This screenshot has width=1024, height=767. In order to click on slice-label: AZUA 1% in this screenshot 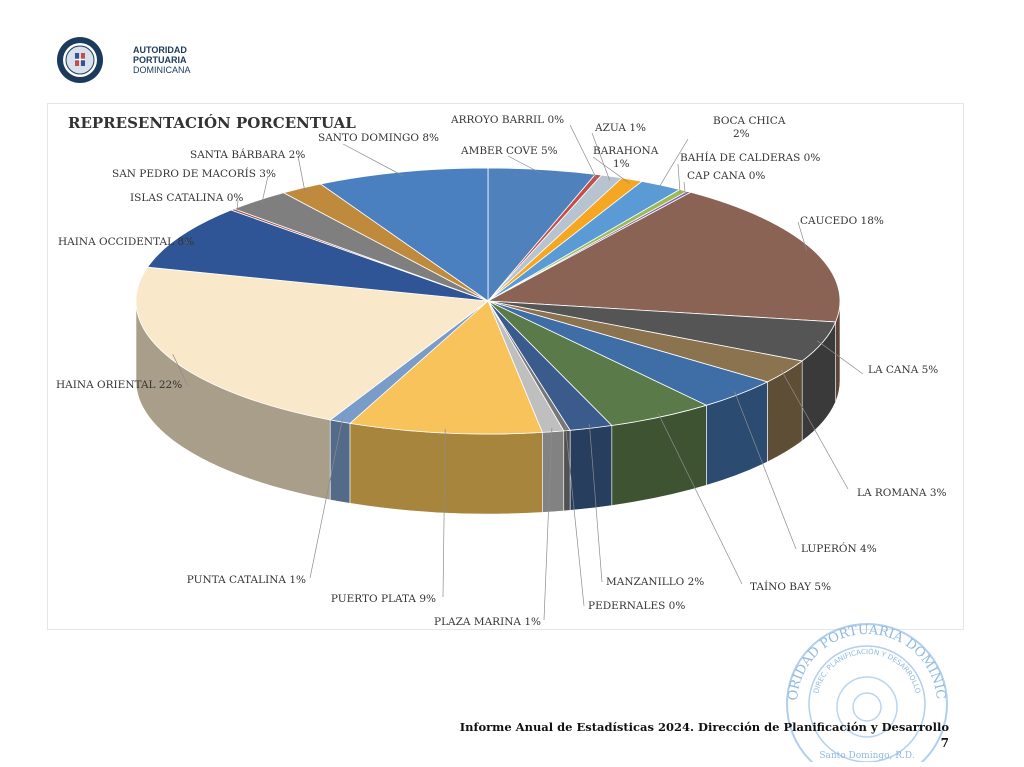, I will do `click(620, 128)`.